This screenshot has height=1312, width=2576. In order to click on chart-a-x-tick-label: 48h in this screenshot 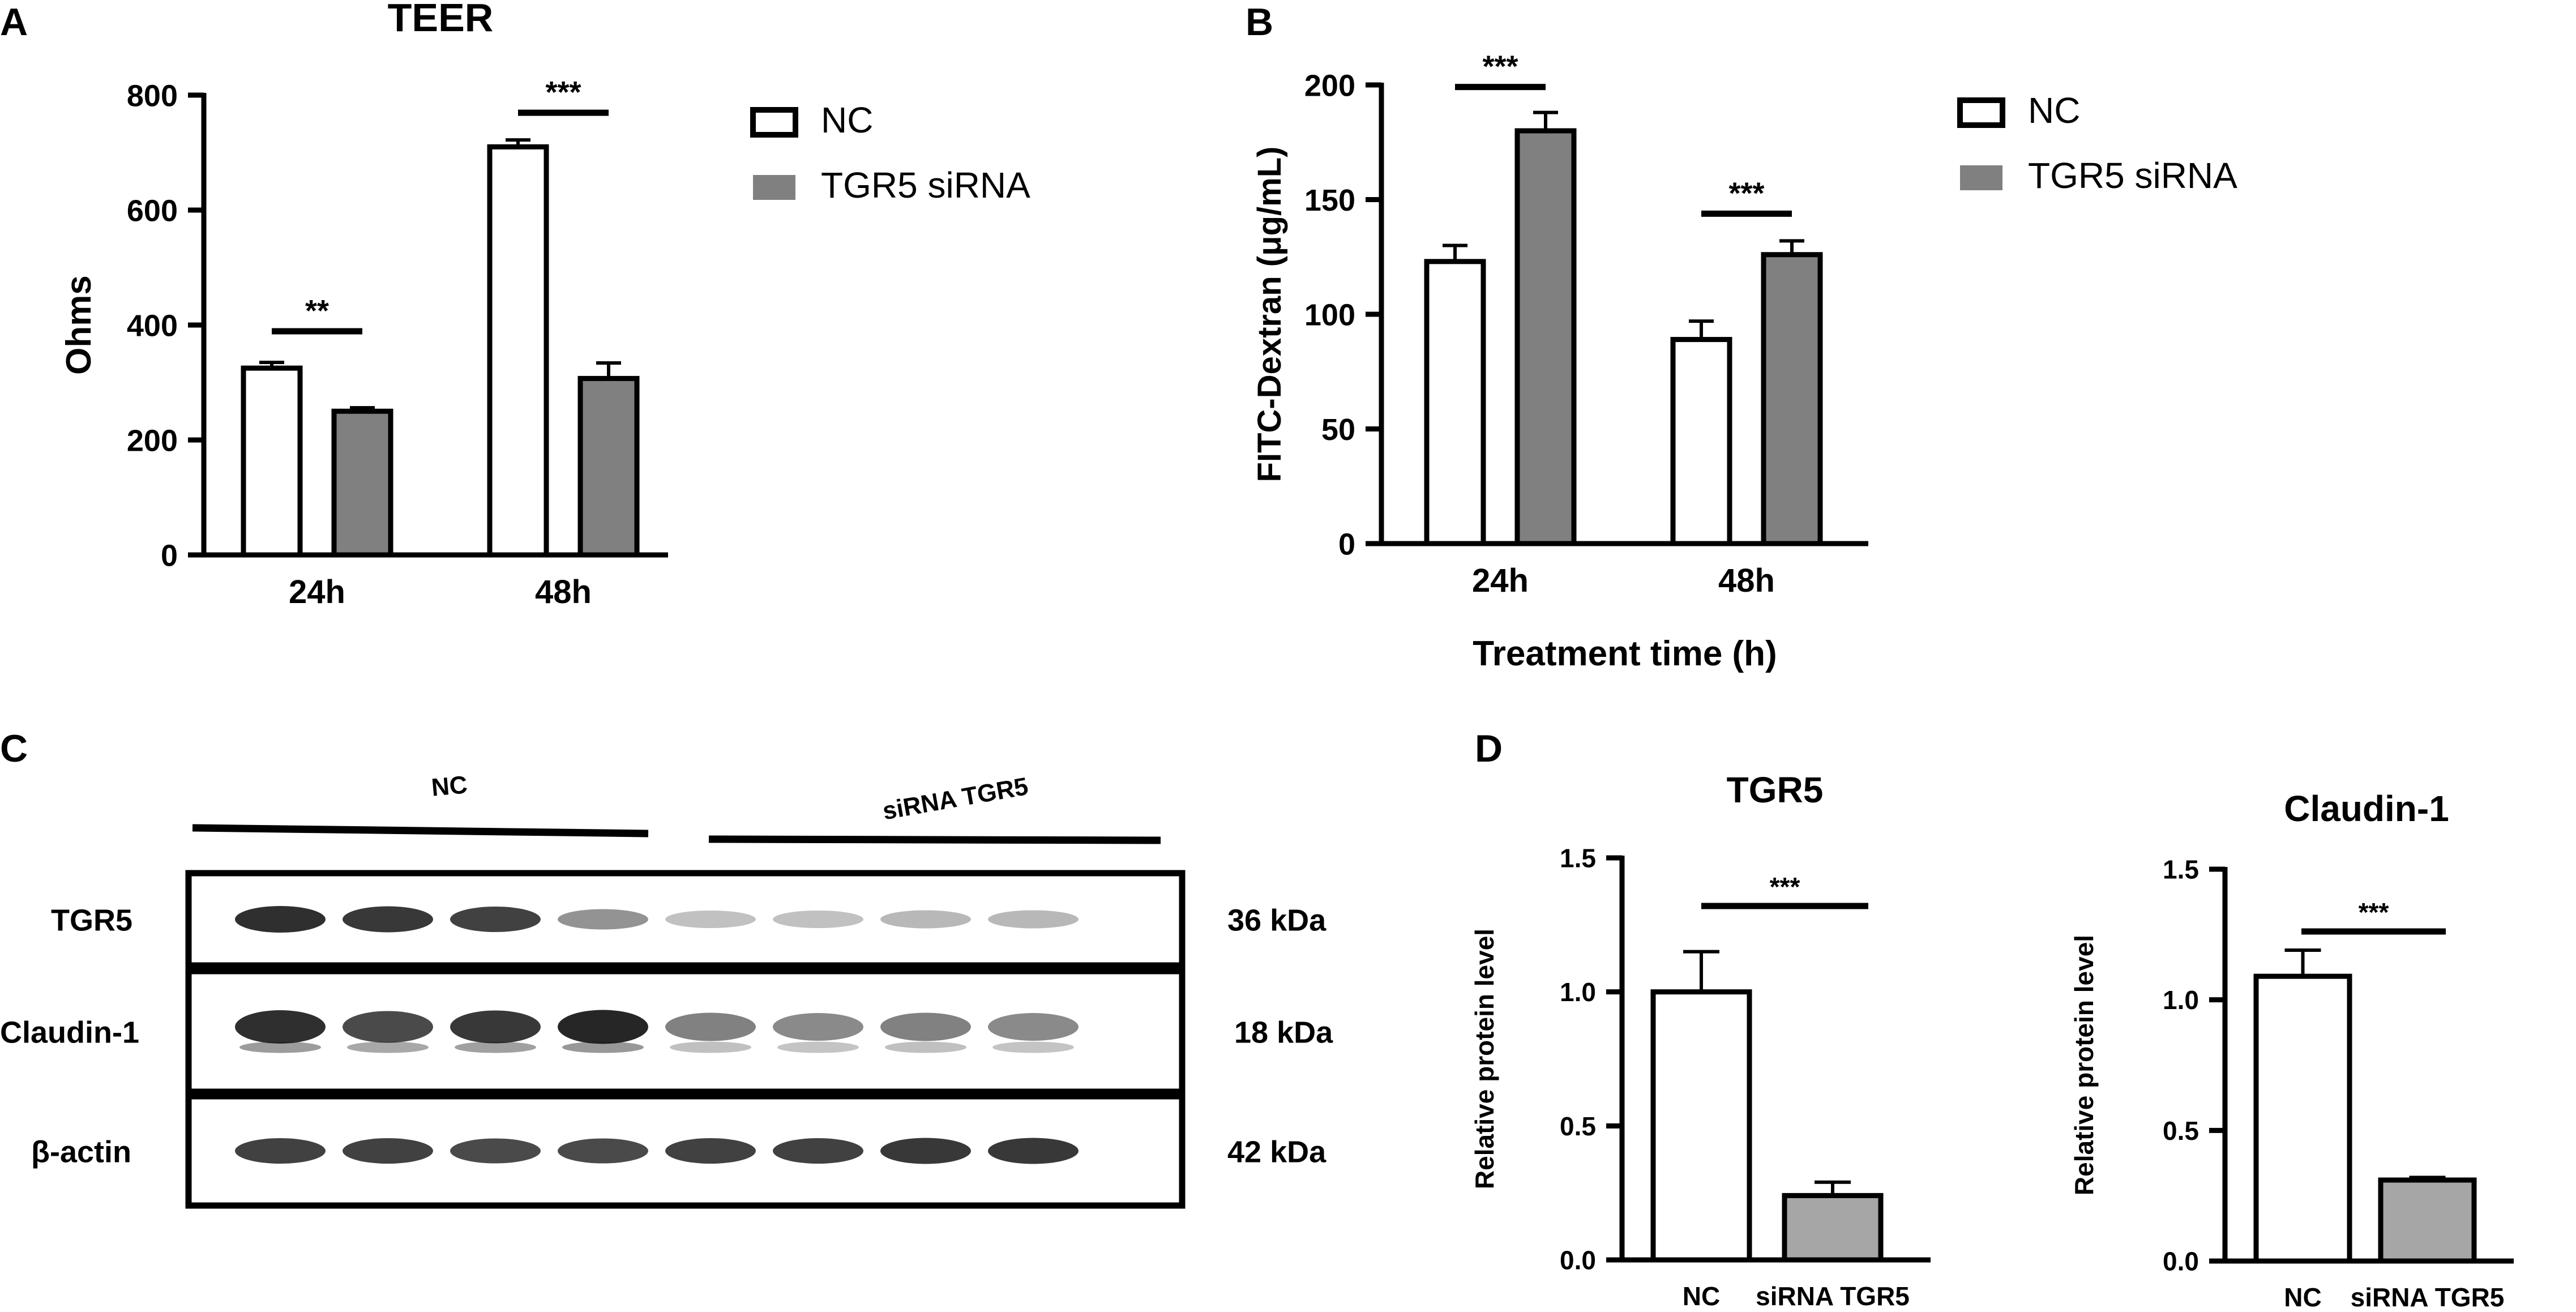, I will do `click(563, 592)`.